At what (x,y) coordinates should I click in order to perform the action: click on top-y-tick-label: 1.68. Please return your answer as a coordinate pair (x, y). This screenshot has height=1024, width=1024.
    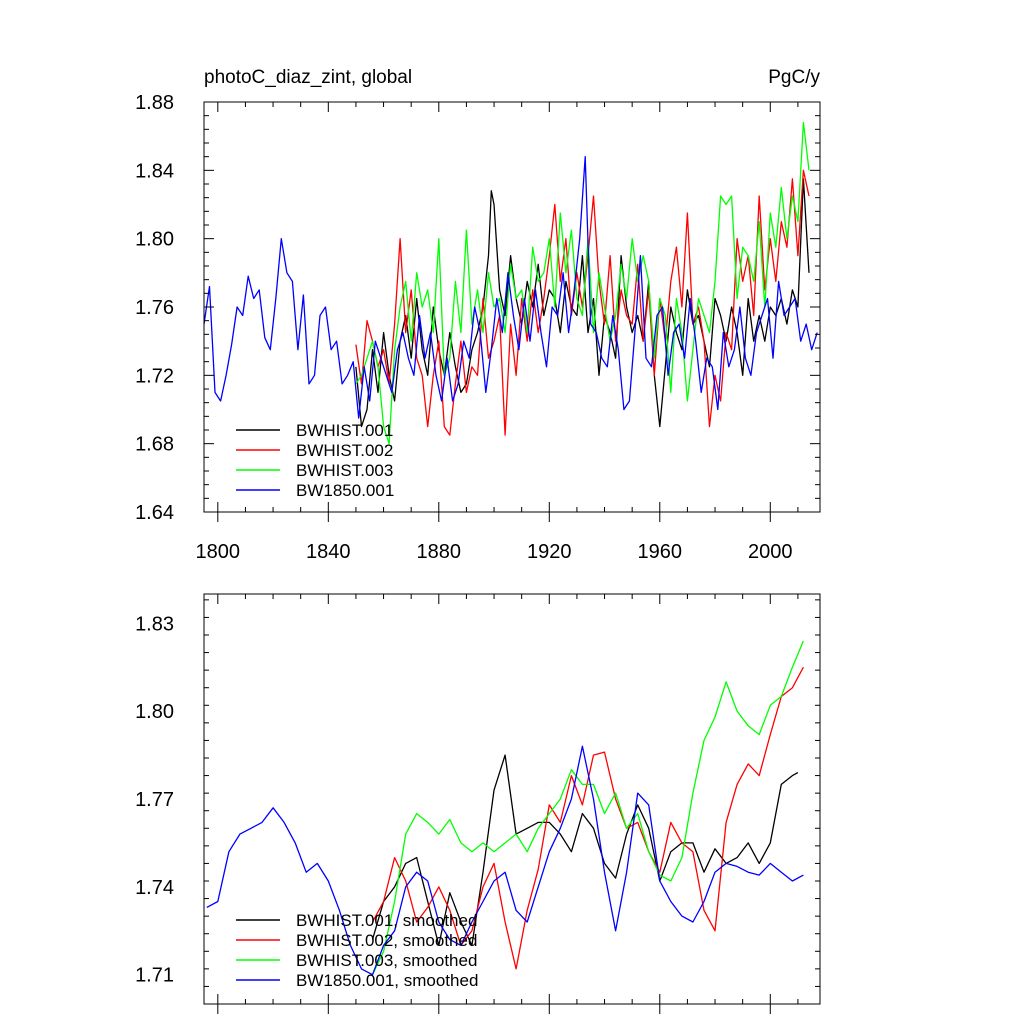
    Looking at the image, I should click on (154, 445).